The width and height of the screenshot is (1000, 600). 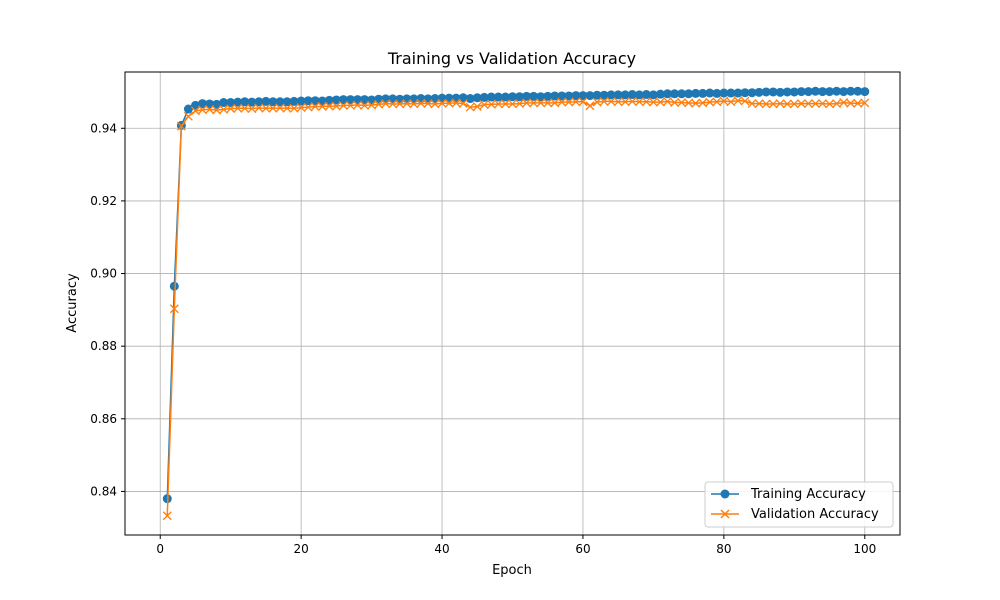 What do you see at coordinates (103, 274) in the screenshot?
I see `y-tick-label: 0.90` at bounding box center [103, 274].